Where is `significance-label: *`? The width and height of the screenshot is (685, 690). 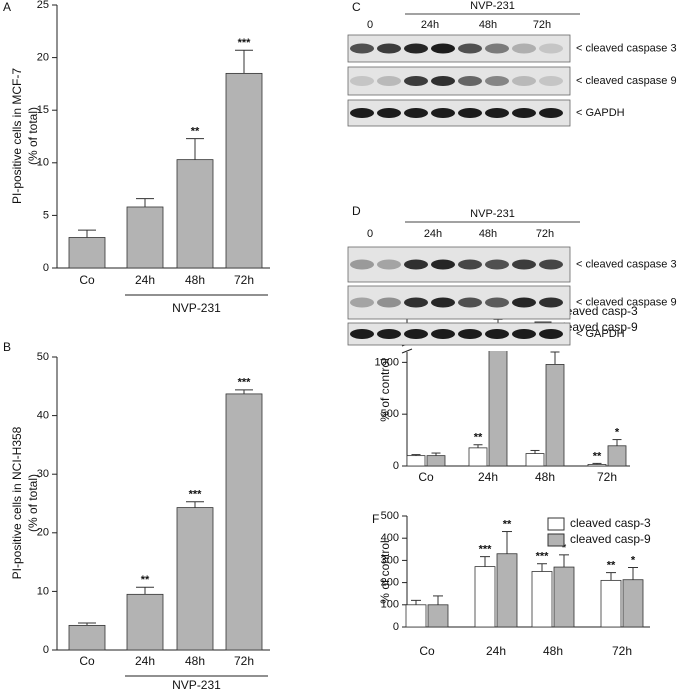
significance-label: * is located at coordinates (617, 432).